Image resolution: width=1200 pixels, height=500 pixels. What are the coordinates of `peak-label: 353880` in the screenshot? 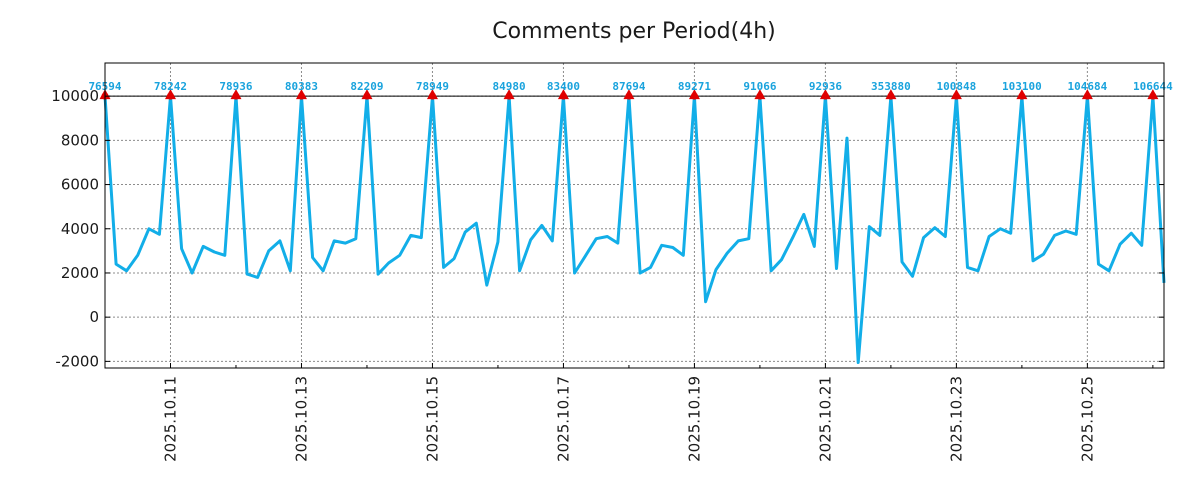 It's located at (891, 86).